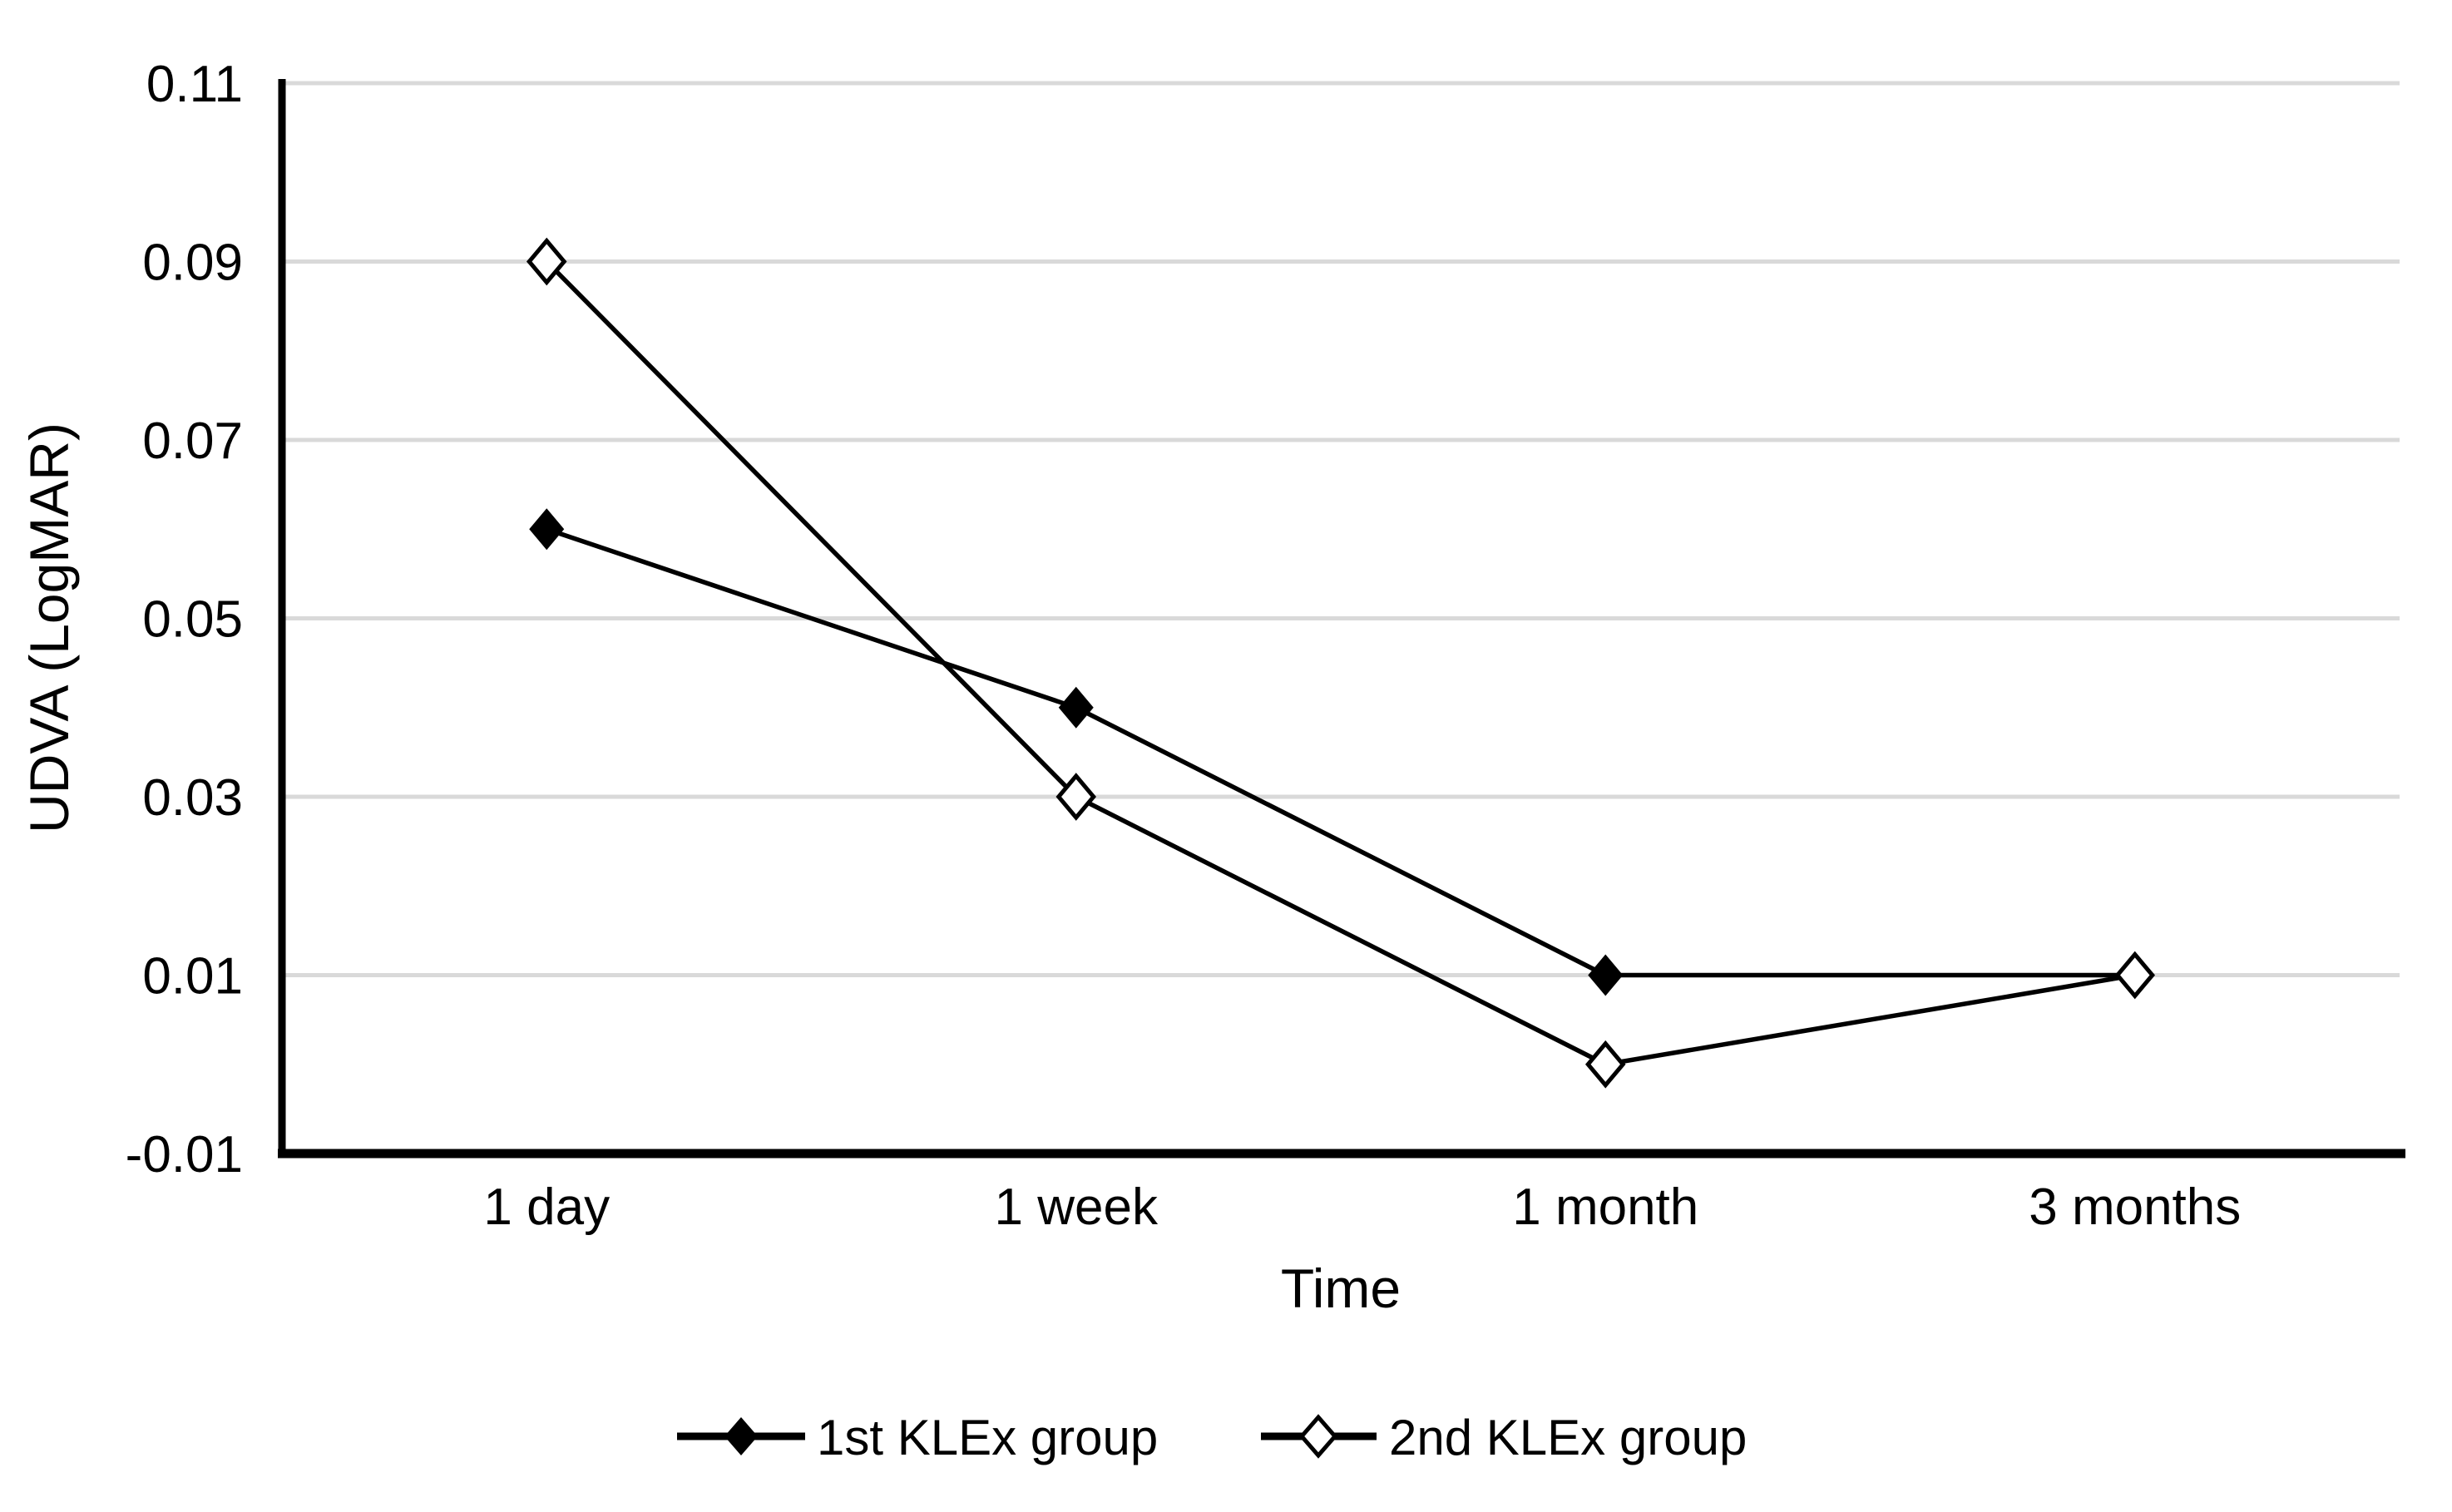 This screenshot has width=2452, height=1512. Describe the element at coordinates (1212, 1437) in the screenshot. I see `legend: 1st KLEx group 2nd KLEx group` at that location.